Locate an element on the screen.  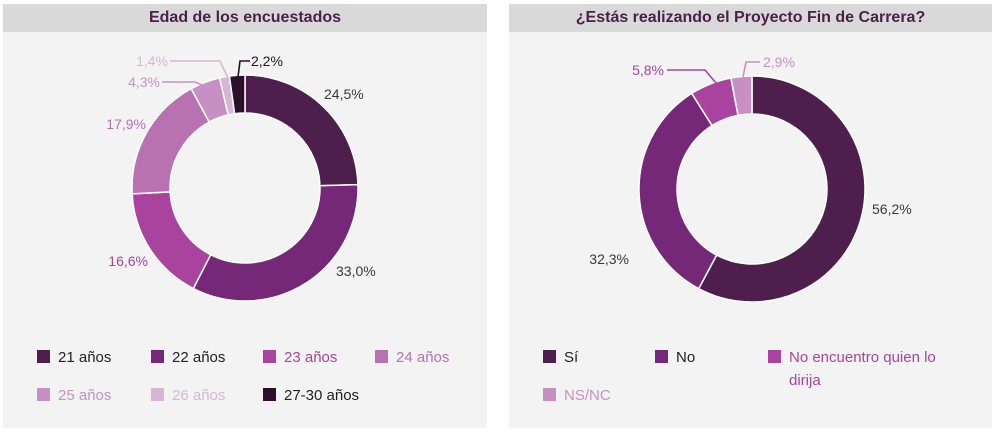
legend-label: 22 años is located at coordinates (198, 357).